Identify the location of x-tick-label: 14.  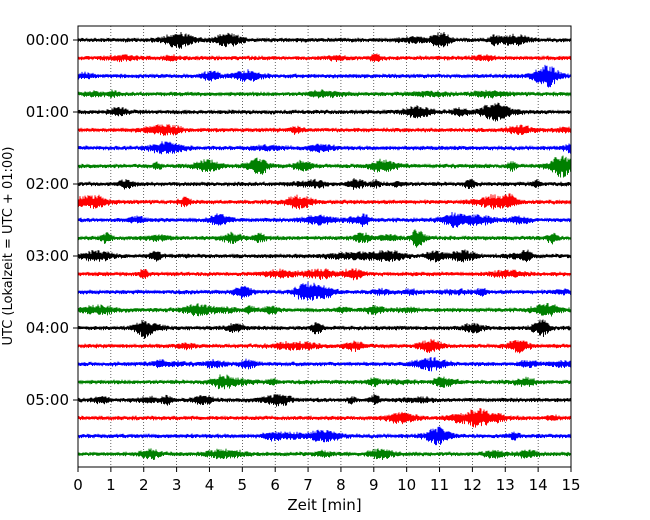
(538, 485).